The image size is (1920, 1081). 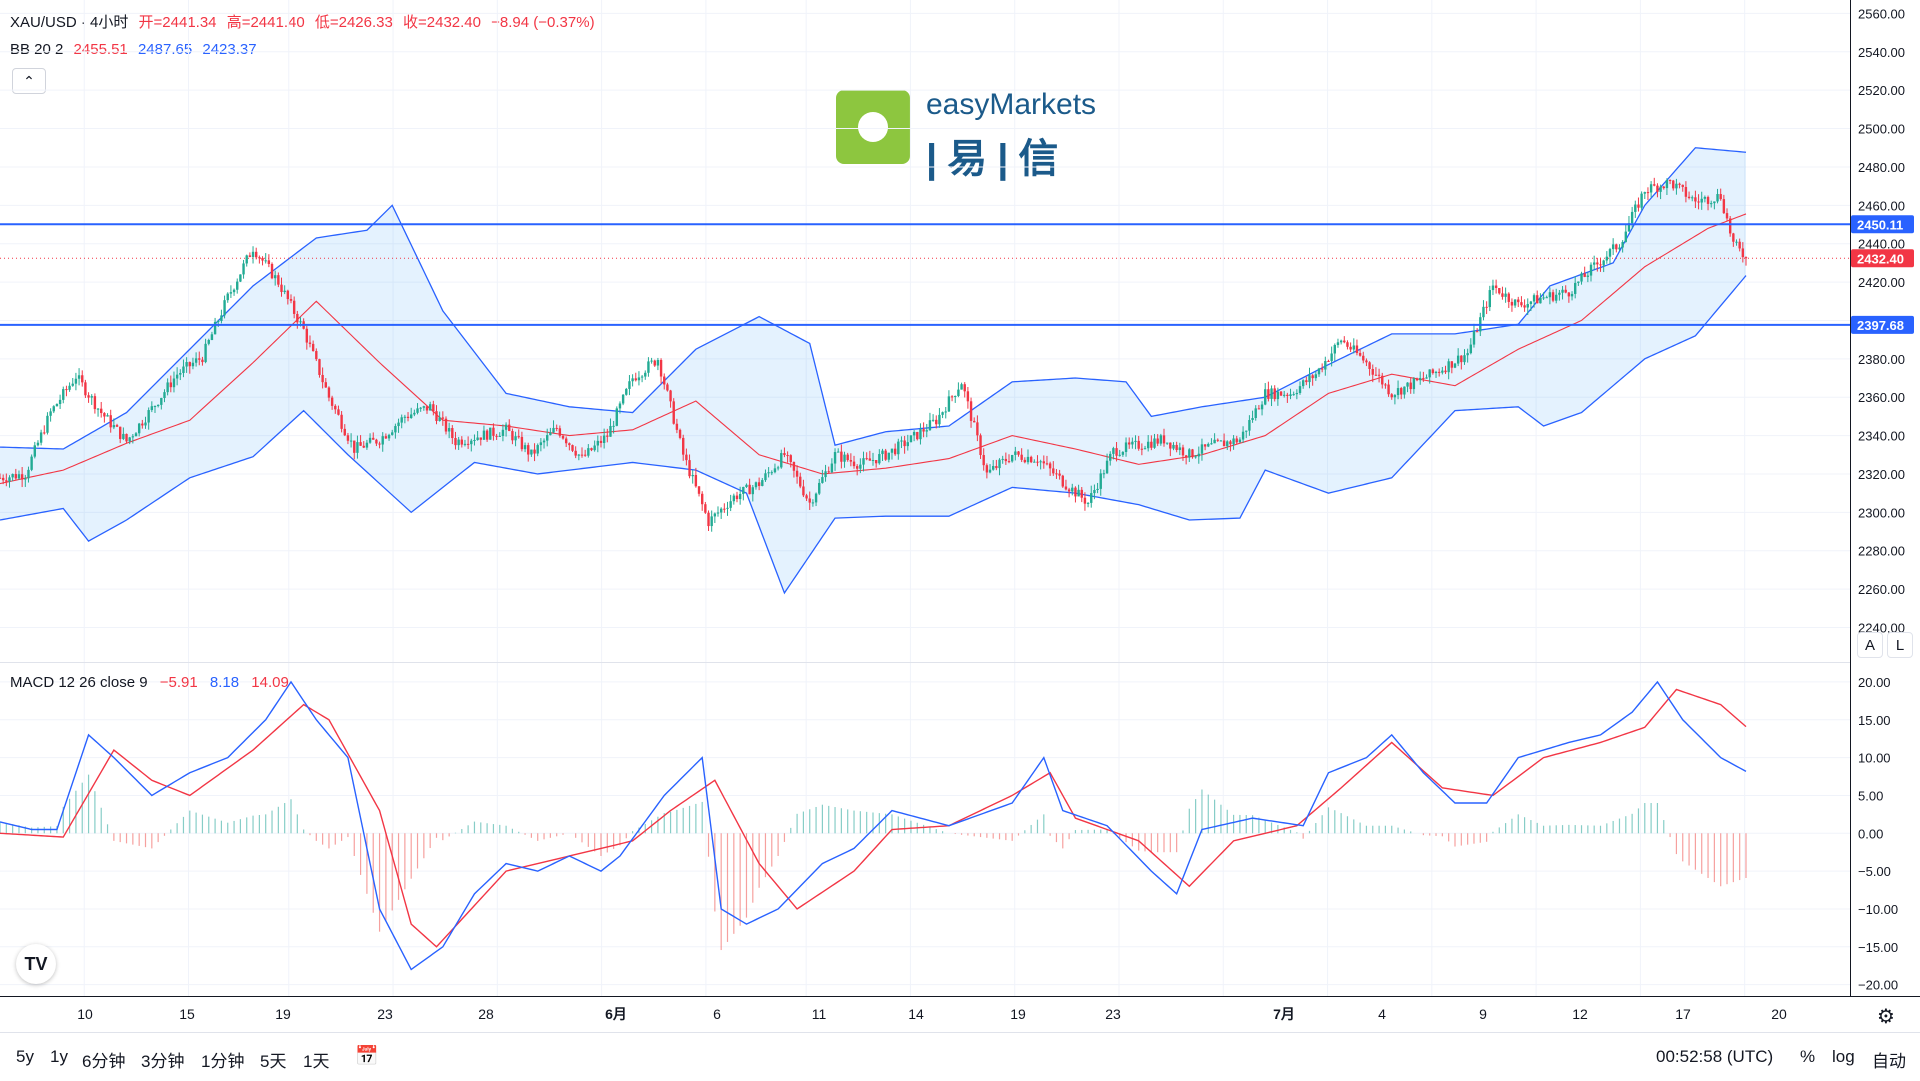 What do you see at coordinates (163, 1061) in the screenshot?
I see `range-3min: 3分钟` at bounding box center [163, 1061].